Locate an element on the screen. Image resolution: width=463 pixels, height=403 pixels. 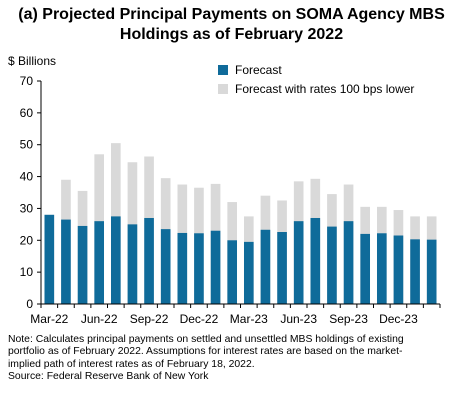
y-tick-label-30: 30 is located at coordinates (27, 208).